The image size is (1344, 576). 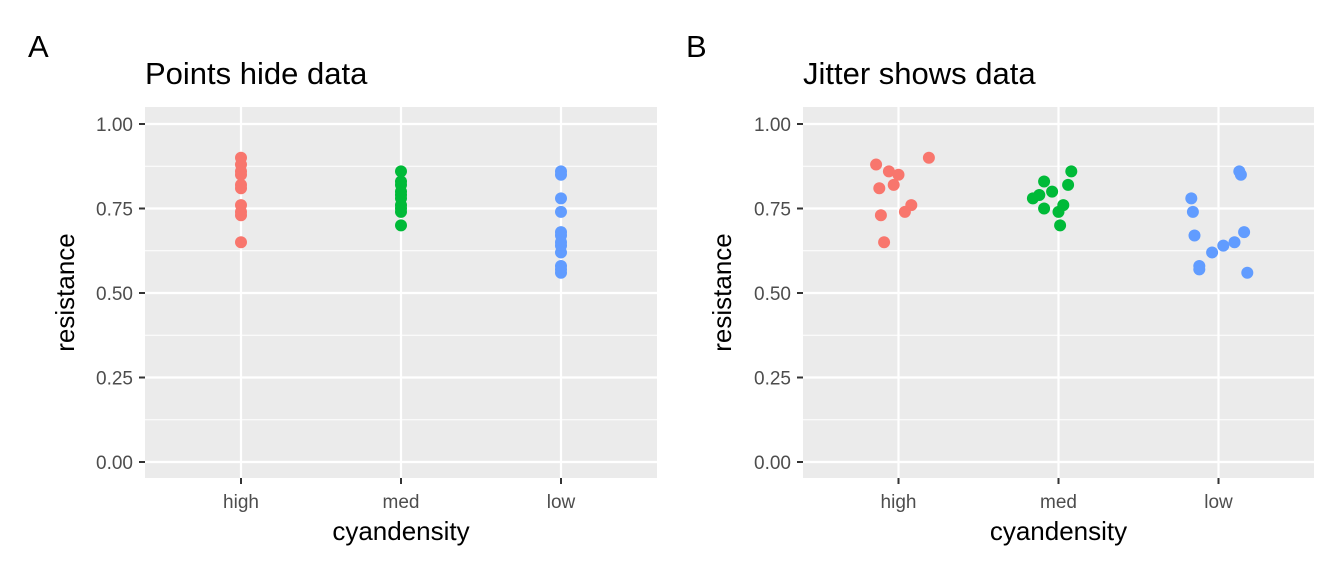 What do you see at coordinates (919, 73) in the screenshot?
I see `chart-title: Jitter shows data` at bounding box center [919, 73].